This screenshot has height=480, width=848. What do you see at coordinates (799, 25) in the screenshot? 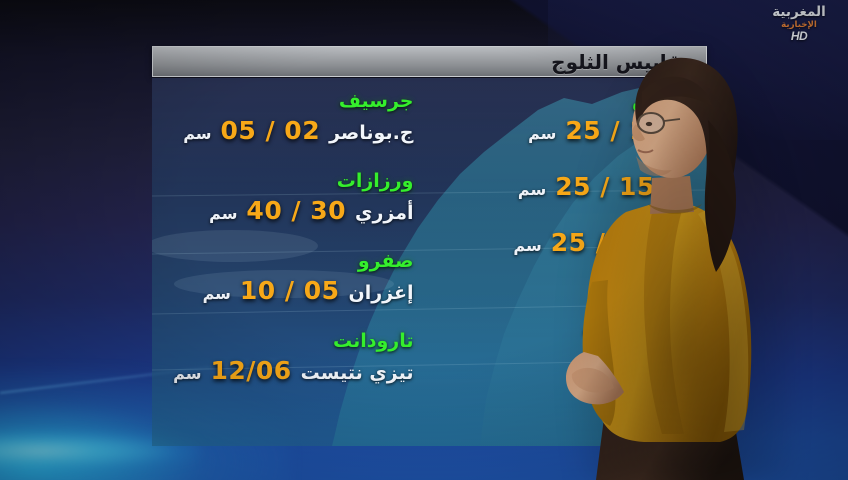
I see `channel-logo-line-2: الإخبارية` at bounding box center [799, 25].